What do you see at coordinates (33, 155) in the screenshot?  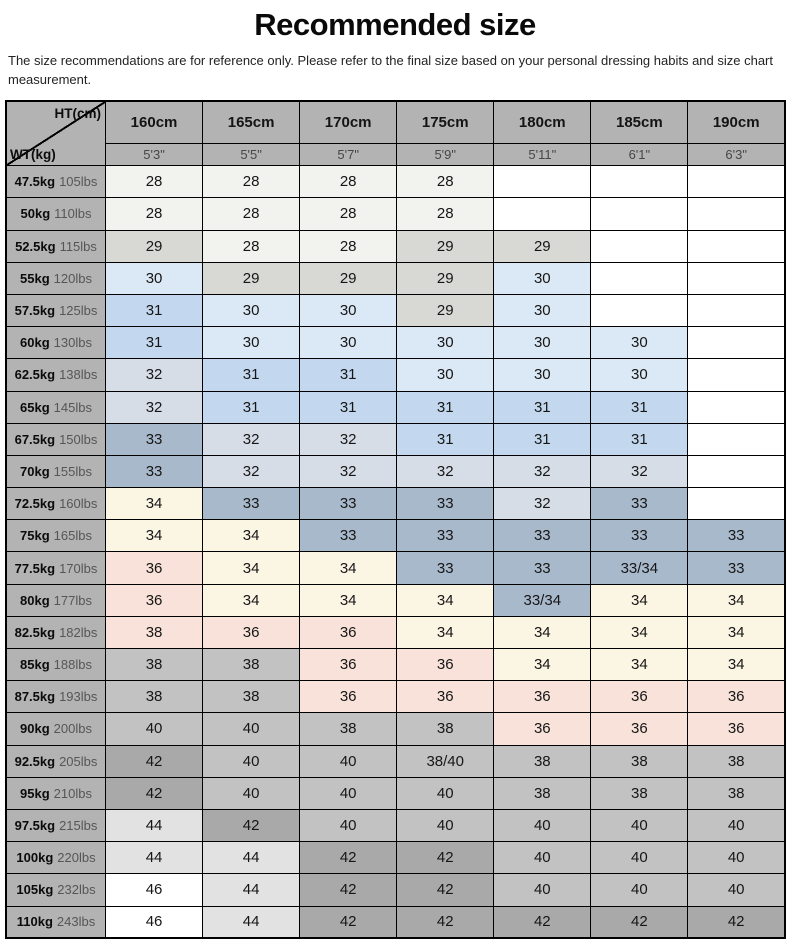 I see `corner-weight-label: WT(kg)` at bounding box center [33, 155].